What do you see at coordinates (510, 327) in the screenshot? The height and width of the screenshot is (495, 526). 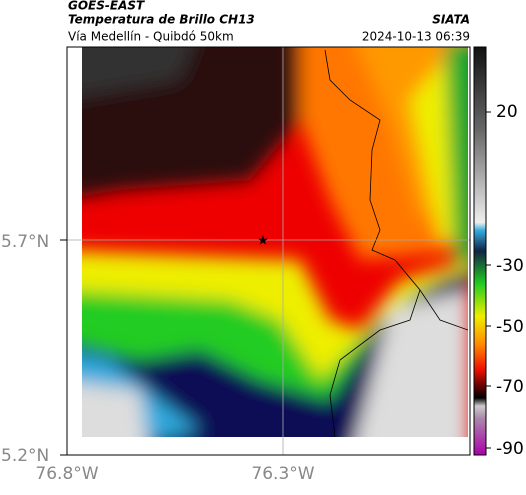 I see `colorbar-label: -50` at bounding box center [510, 327].